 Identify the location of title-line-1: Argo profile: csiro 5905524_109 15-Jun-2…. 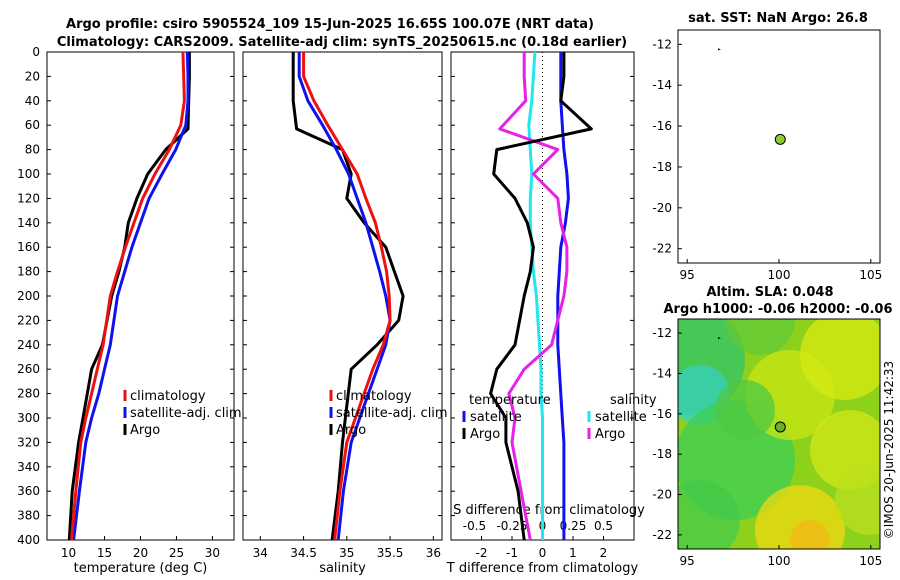
(330, 24).